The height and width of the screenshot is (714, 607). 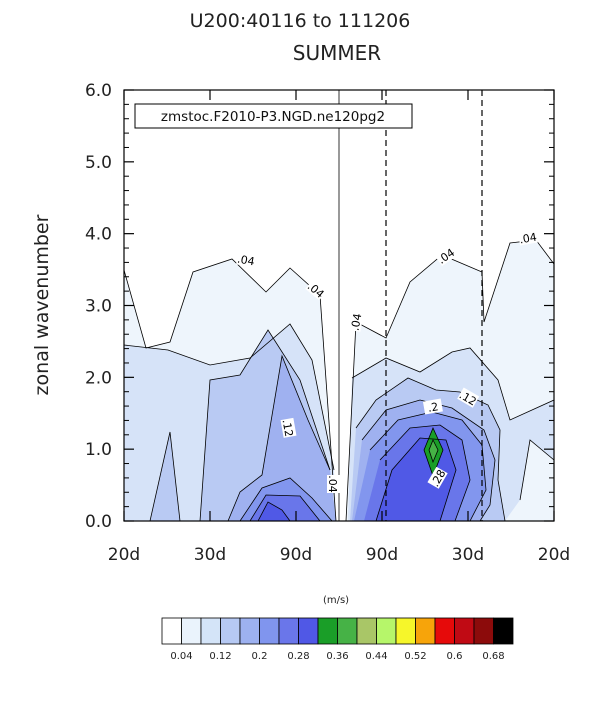 I want to click on y-axis-label: zonal wavenumber, so click(x=42, y=304).